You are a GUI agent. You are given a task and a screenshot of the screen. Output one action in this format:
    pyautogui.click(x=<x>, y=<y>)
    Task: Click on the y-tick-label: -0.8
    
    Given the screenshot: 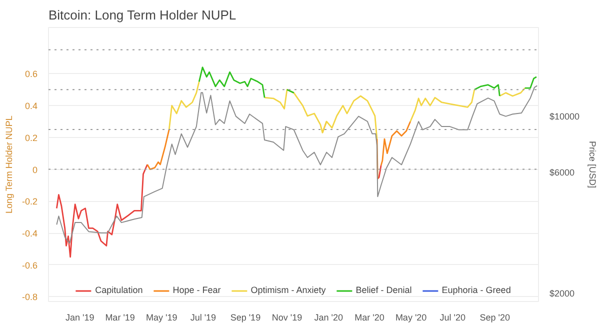 What is the action you would take?
    pyautogui.click(x=30, y=297)
    